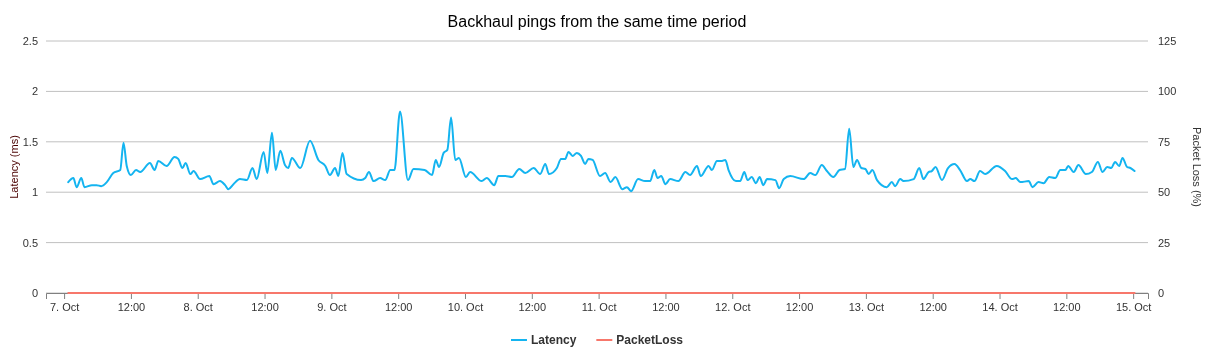 This screenshot has height=356, width=1210. What do you see at coordinates (34, 293) in the screenshot?
I see `y-tick-label: 0` at bounding box center [34, 293].